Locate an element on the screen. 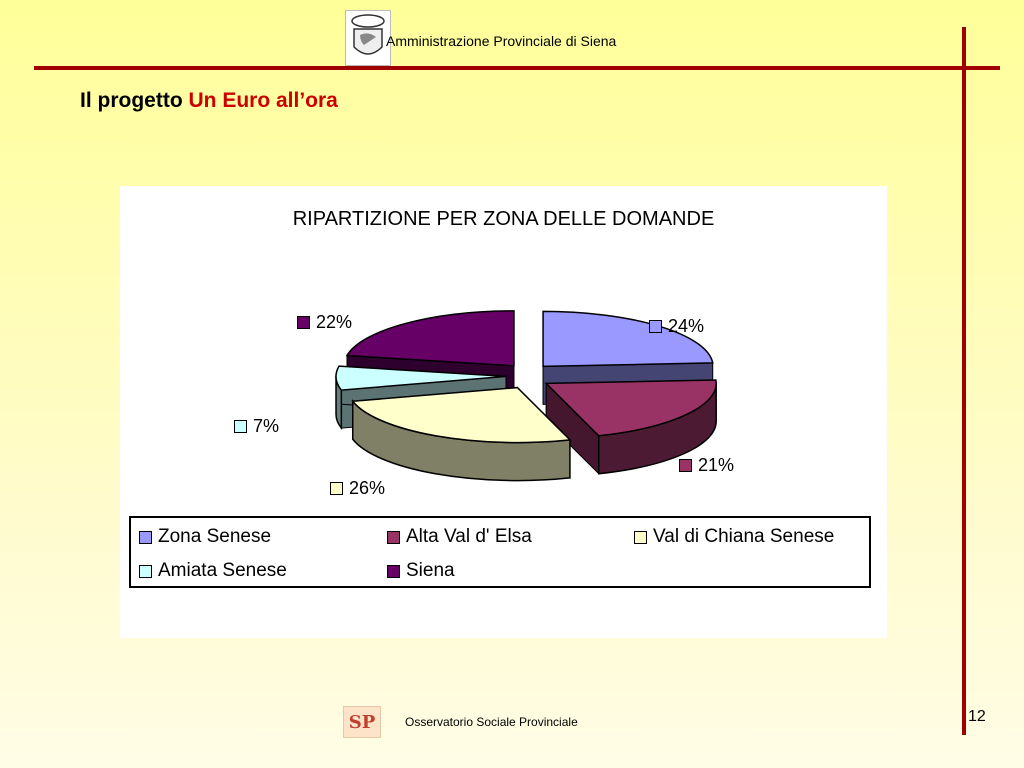  slice-label-alta-val-delsa: 21% is located at coordinates (706, 465).